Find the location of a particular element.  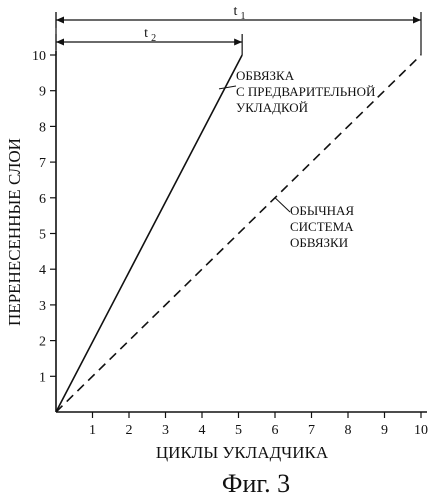

x-tick-label: 1 is located at coordinates (92, 430).